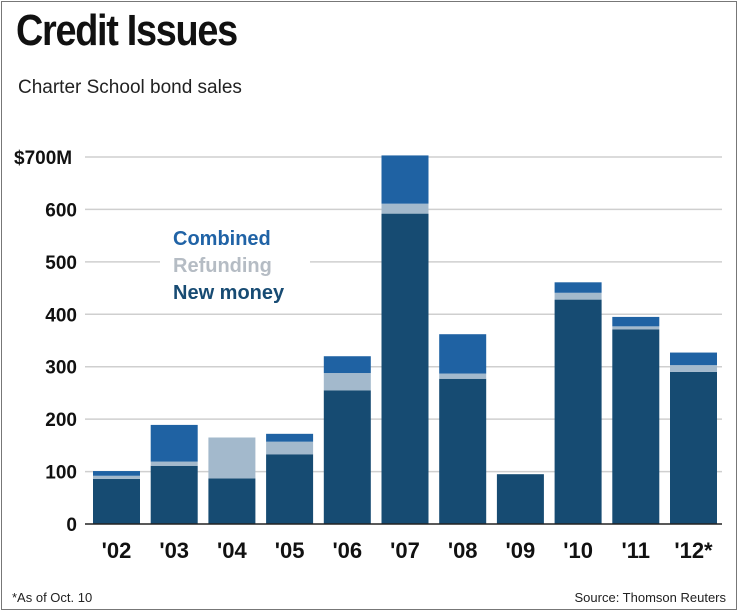 This screenshot has height=613, width=740. Describe the element at coordinates (61, 368) in the screenshot. I see `y-tick-label: 300` at that location.